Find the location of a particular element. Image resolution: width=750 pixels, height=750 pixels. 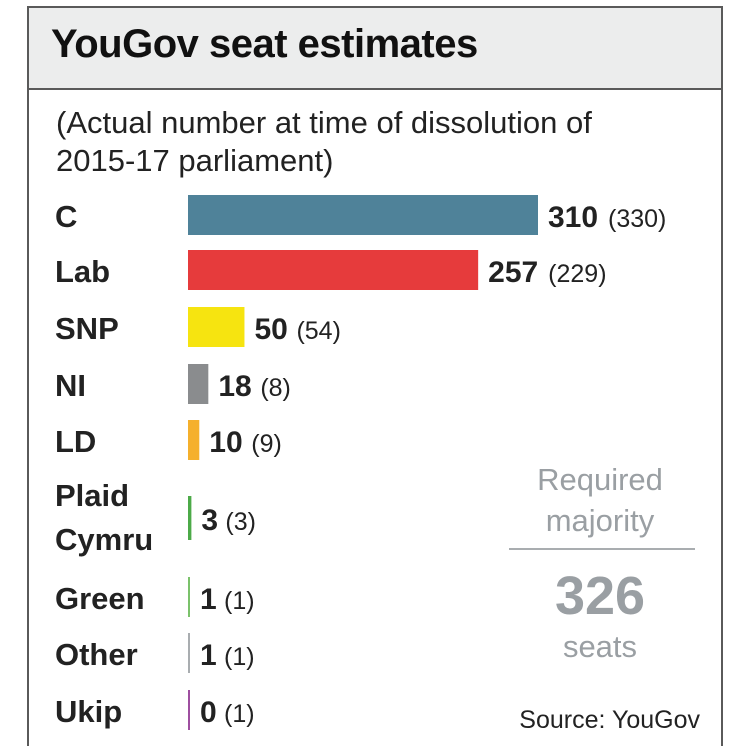

value-label-ukip: 0 is located at coordinates (208, 712).